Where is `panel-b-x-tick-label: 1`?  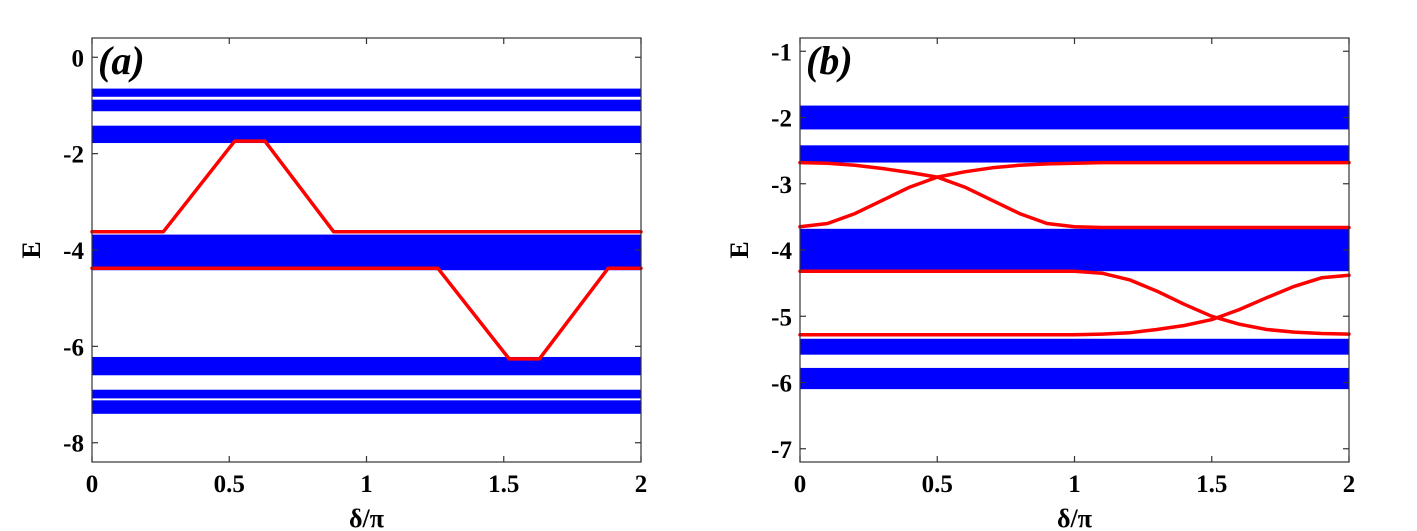
panel-b-x-tick-label: 1 is located at coordinates (1074, 484).